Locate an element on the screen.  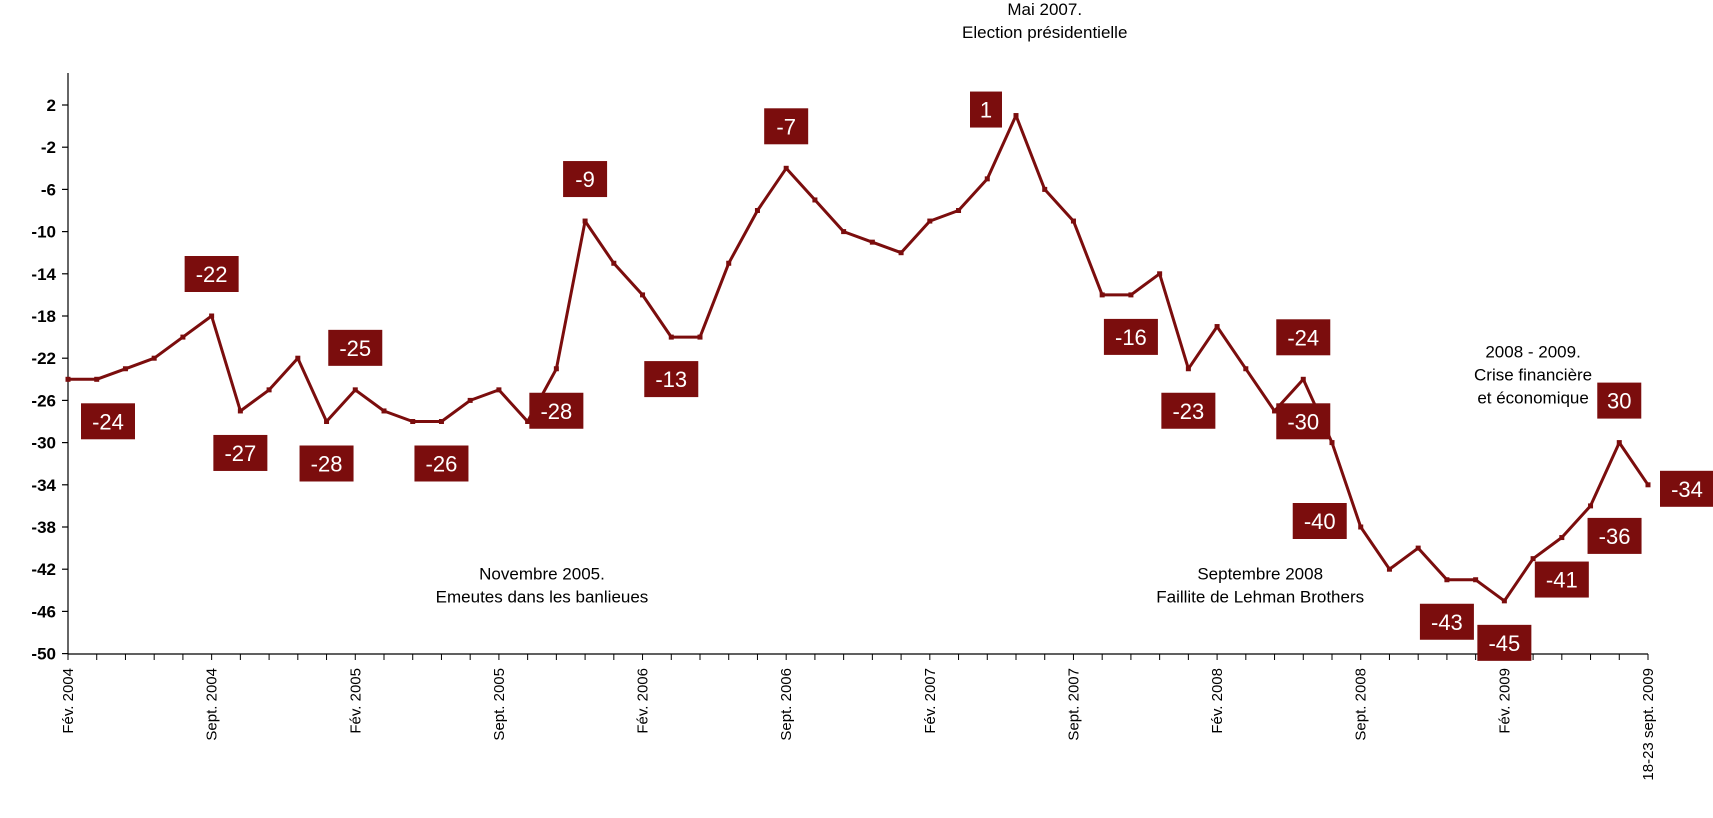
data-label: -41 is located at coordinates (1561, 579).